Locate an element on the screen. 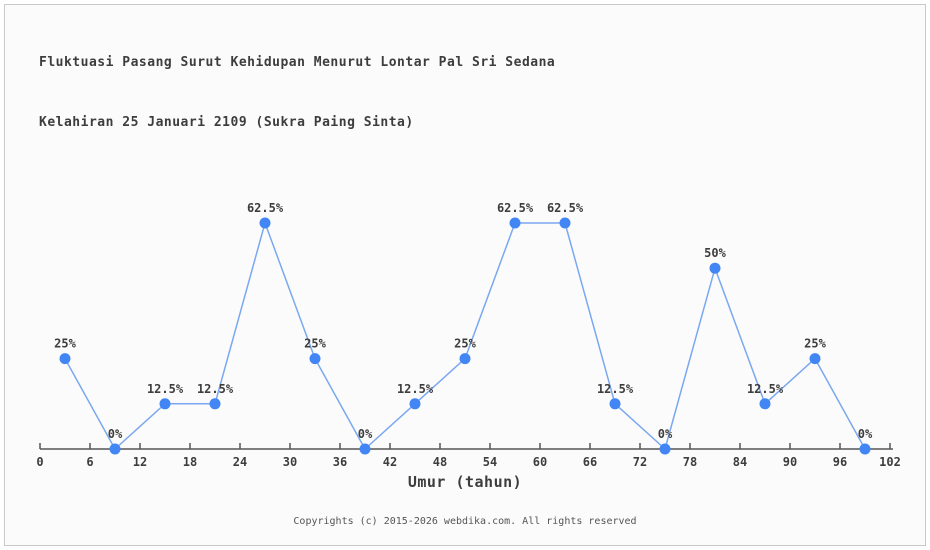 The width and height of the screenshot is (930, 550). x-axis-tick-label: 66 is located at coordinates (590, 462).